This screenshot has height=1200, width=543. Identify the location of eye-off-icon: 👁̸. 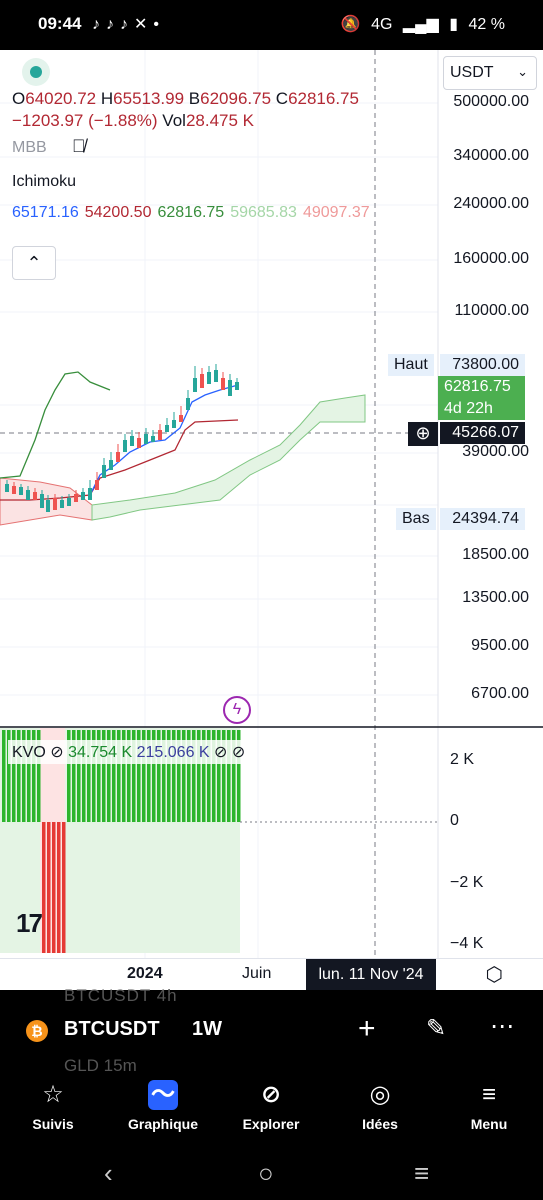
(79, 146).